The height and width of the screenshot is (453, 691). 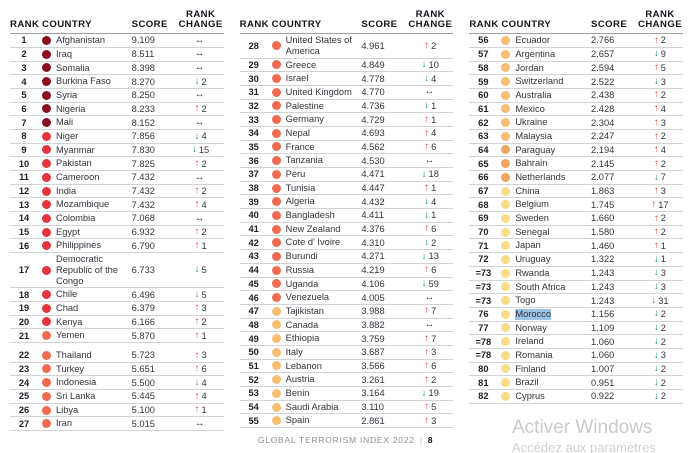 What do you see at coordinates (532, 204) in the screenshot?
I see `country-name: Belgium` at bounding box center [532, 204].